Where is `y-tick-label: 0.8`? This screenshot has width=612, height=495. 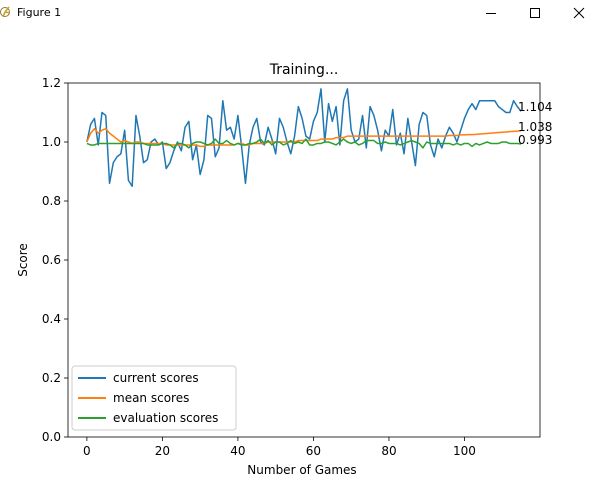 y-tick-label: 0.8 is located at coordinates (51, 201).